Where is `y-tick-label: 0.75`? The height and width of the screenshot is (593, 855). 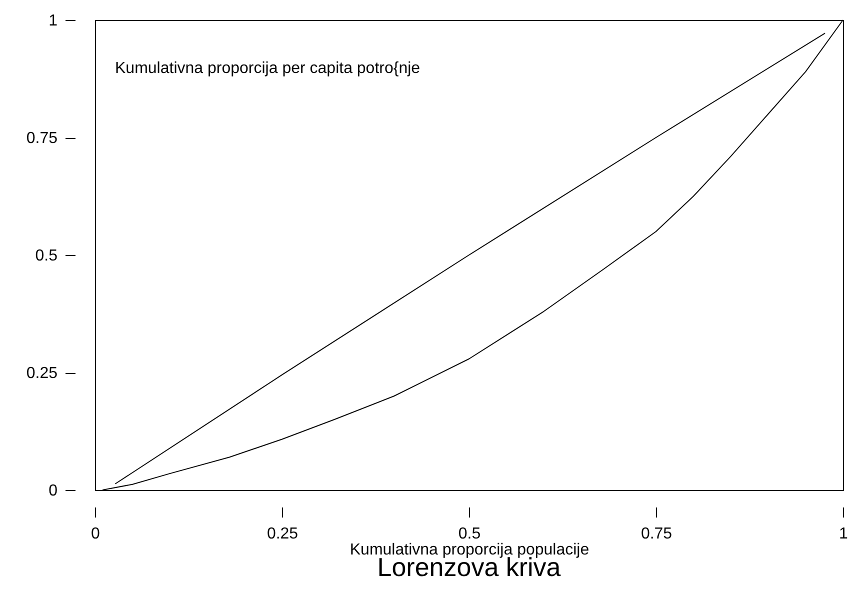
y-tick-label: 0.75 is located at coordinates (42, 138).